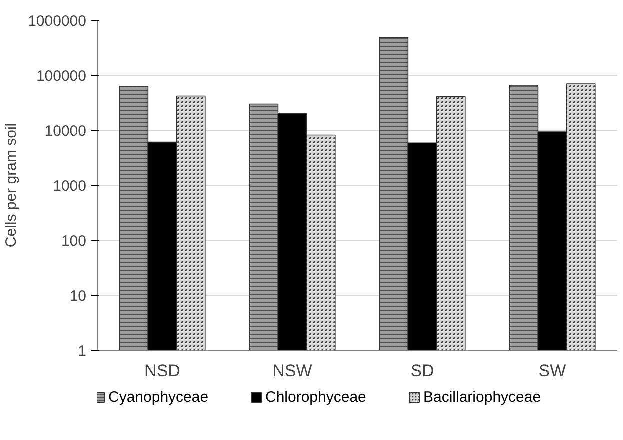 This screenshot has height=440, width=623. What do you see at coordinates (158, 397) in the screenshot?
I see `legend-label: Cyanophyceae` at bounding box center [158, 397].